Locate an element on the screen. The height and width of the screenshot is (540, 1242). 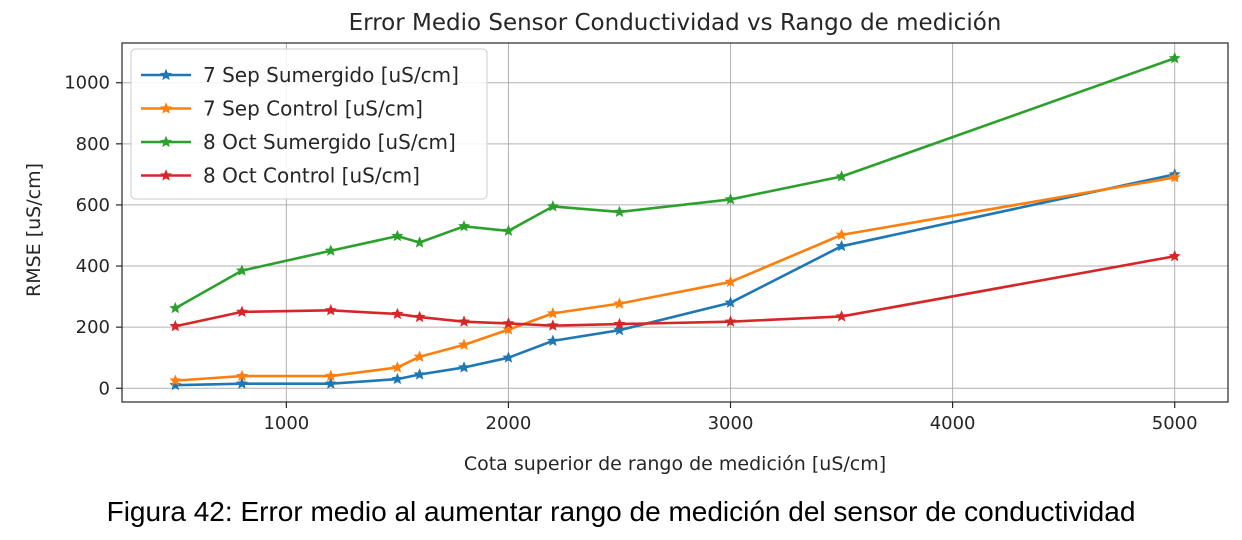
y-tick-label: 0 is located at coordinates (104, 388).